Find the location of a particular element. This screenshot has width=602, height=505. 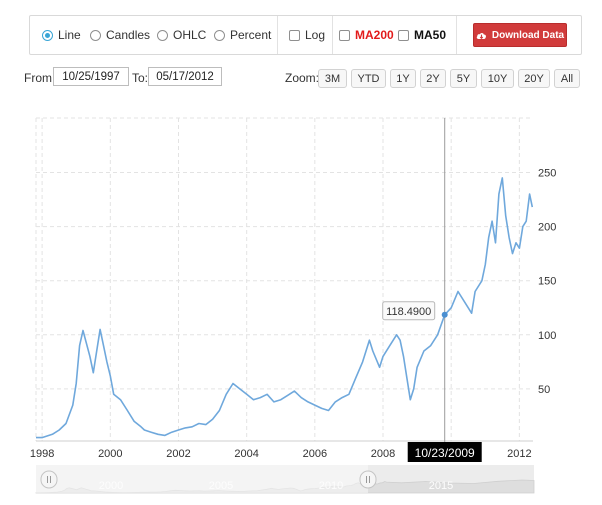

y-tick-label: 50 is located at coordinates (544, 390).